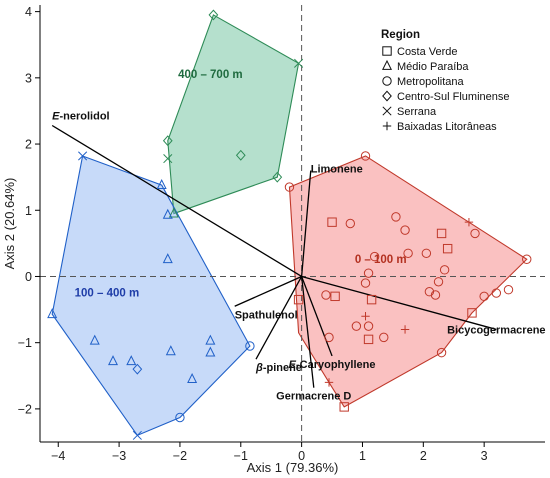  I want to click on group-label-2: 0 – 100 m, so click(381, 260).